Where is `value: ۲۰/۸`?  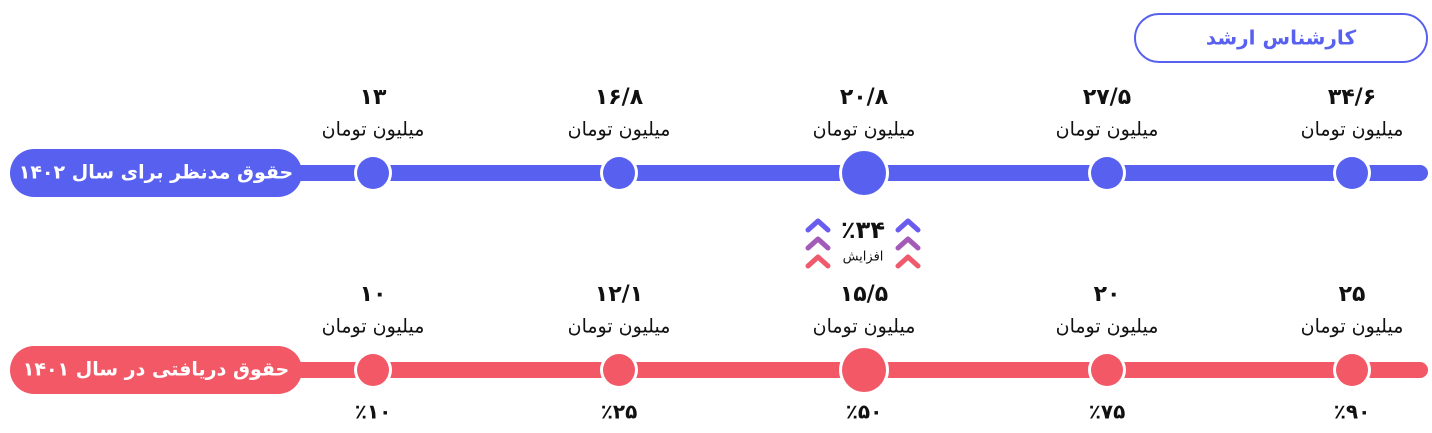 value: ۲۰/۸ is located at coordinates (864, 97).